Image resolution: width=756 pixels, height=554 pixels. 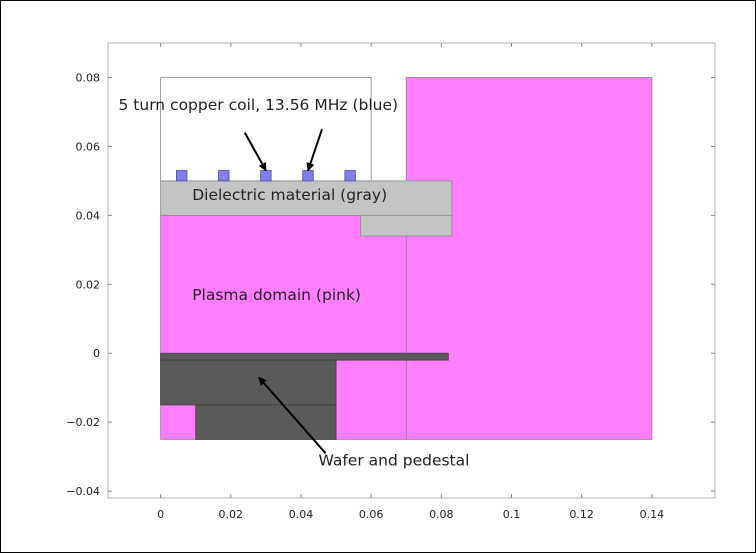 I want to click on region-wafer-strip, so click(x=304, y=356).